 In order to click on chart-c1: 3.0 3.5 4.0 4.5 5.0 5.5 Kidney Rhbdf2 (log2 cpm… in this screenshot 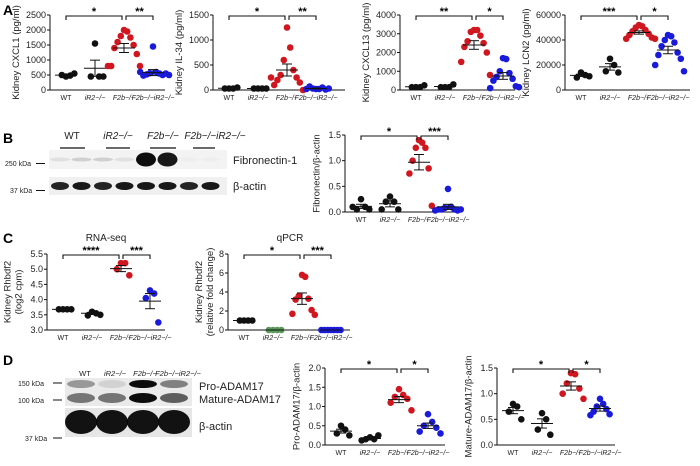, I will do `click(86, 293)`.